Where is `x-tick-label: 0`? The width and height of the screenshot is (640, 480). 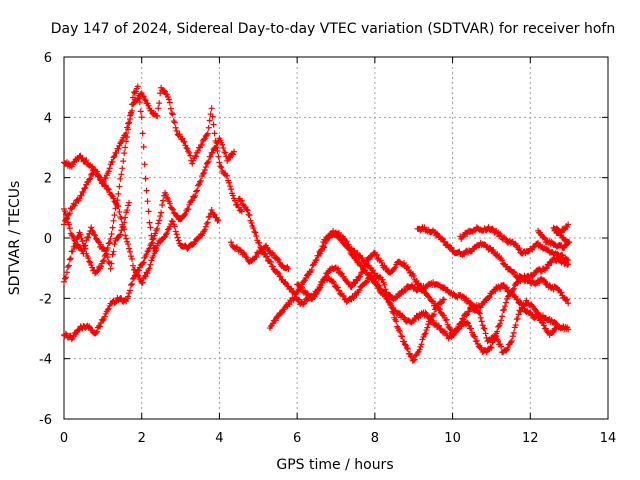
x-tick-label: 0 is located at coordinates (64, 438).